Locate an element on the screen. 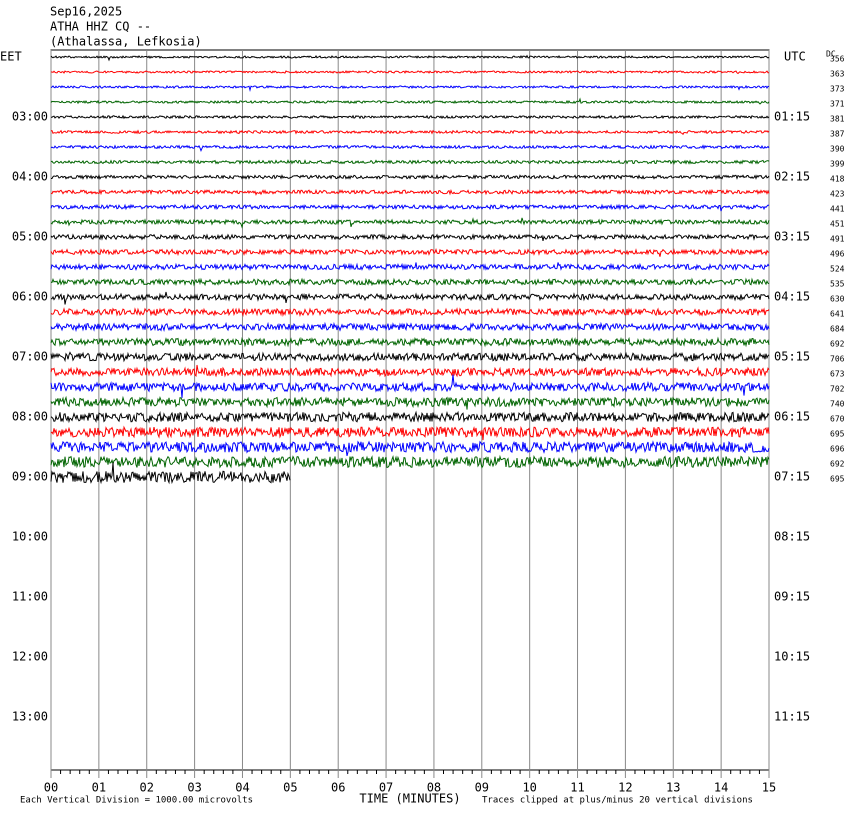 This screenshot has height=814, width=850. x-tick-label: 02 is located at coordinates (147, 788).